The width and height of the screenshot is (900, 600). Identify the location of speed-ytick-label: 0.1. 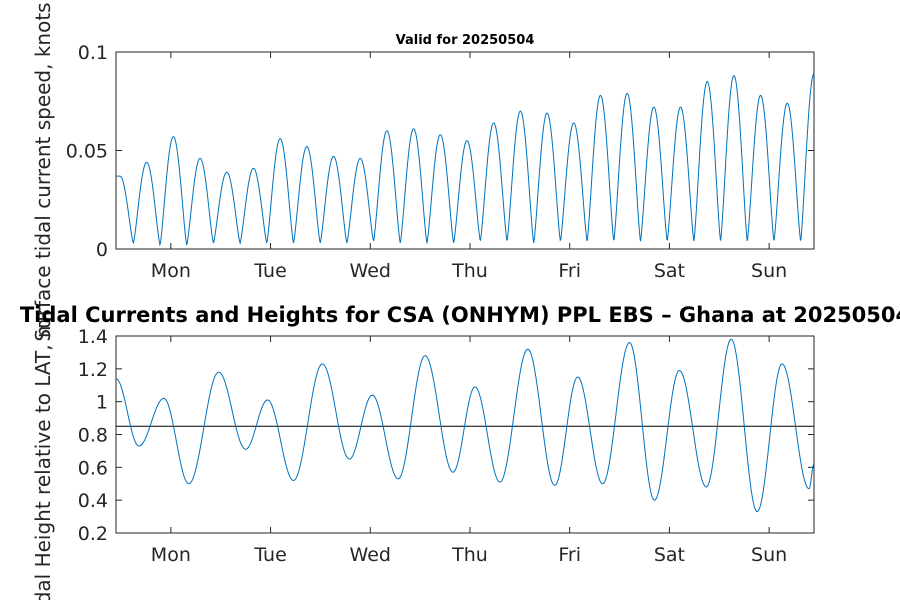
(93, 53).